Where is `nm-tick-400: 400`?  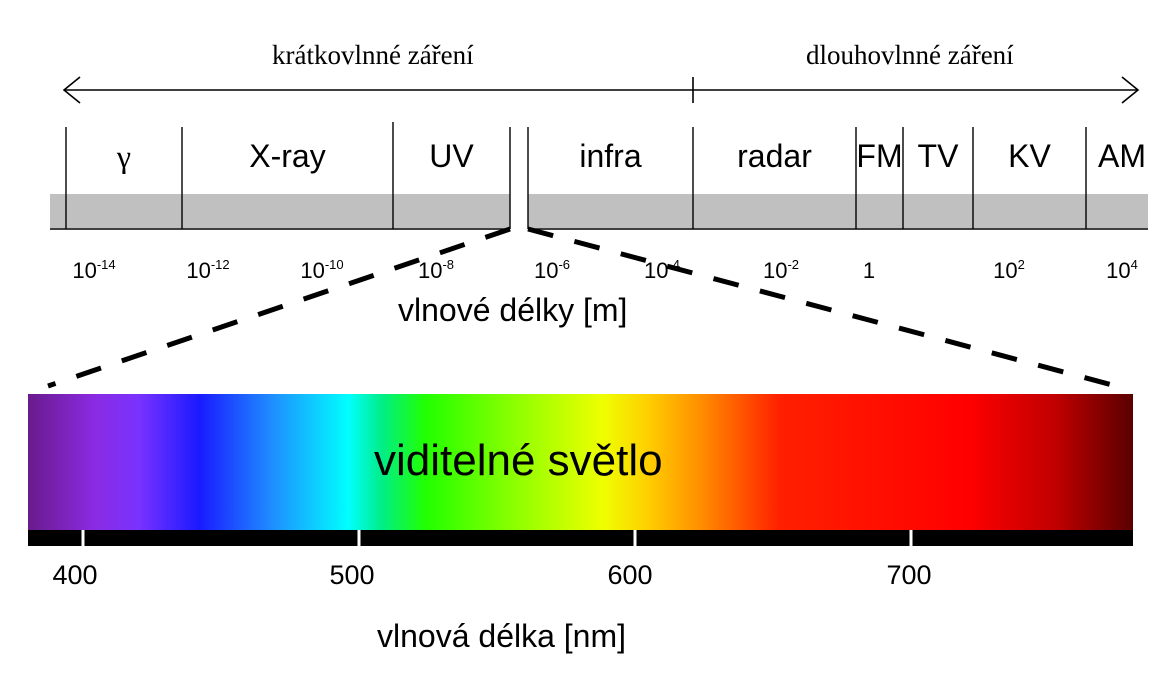 nm-tick-400: 400 is located at coordinates (75, 575).